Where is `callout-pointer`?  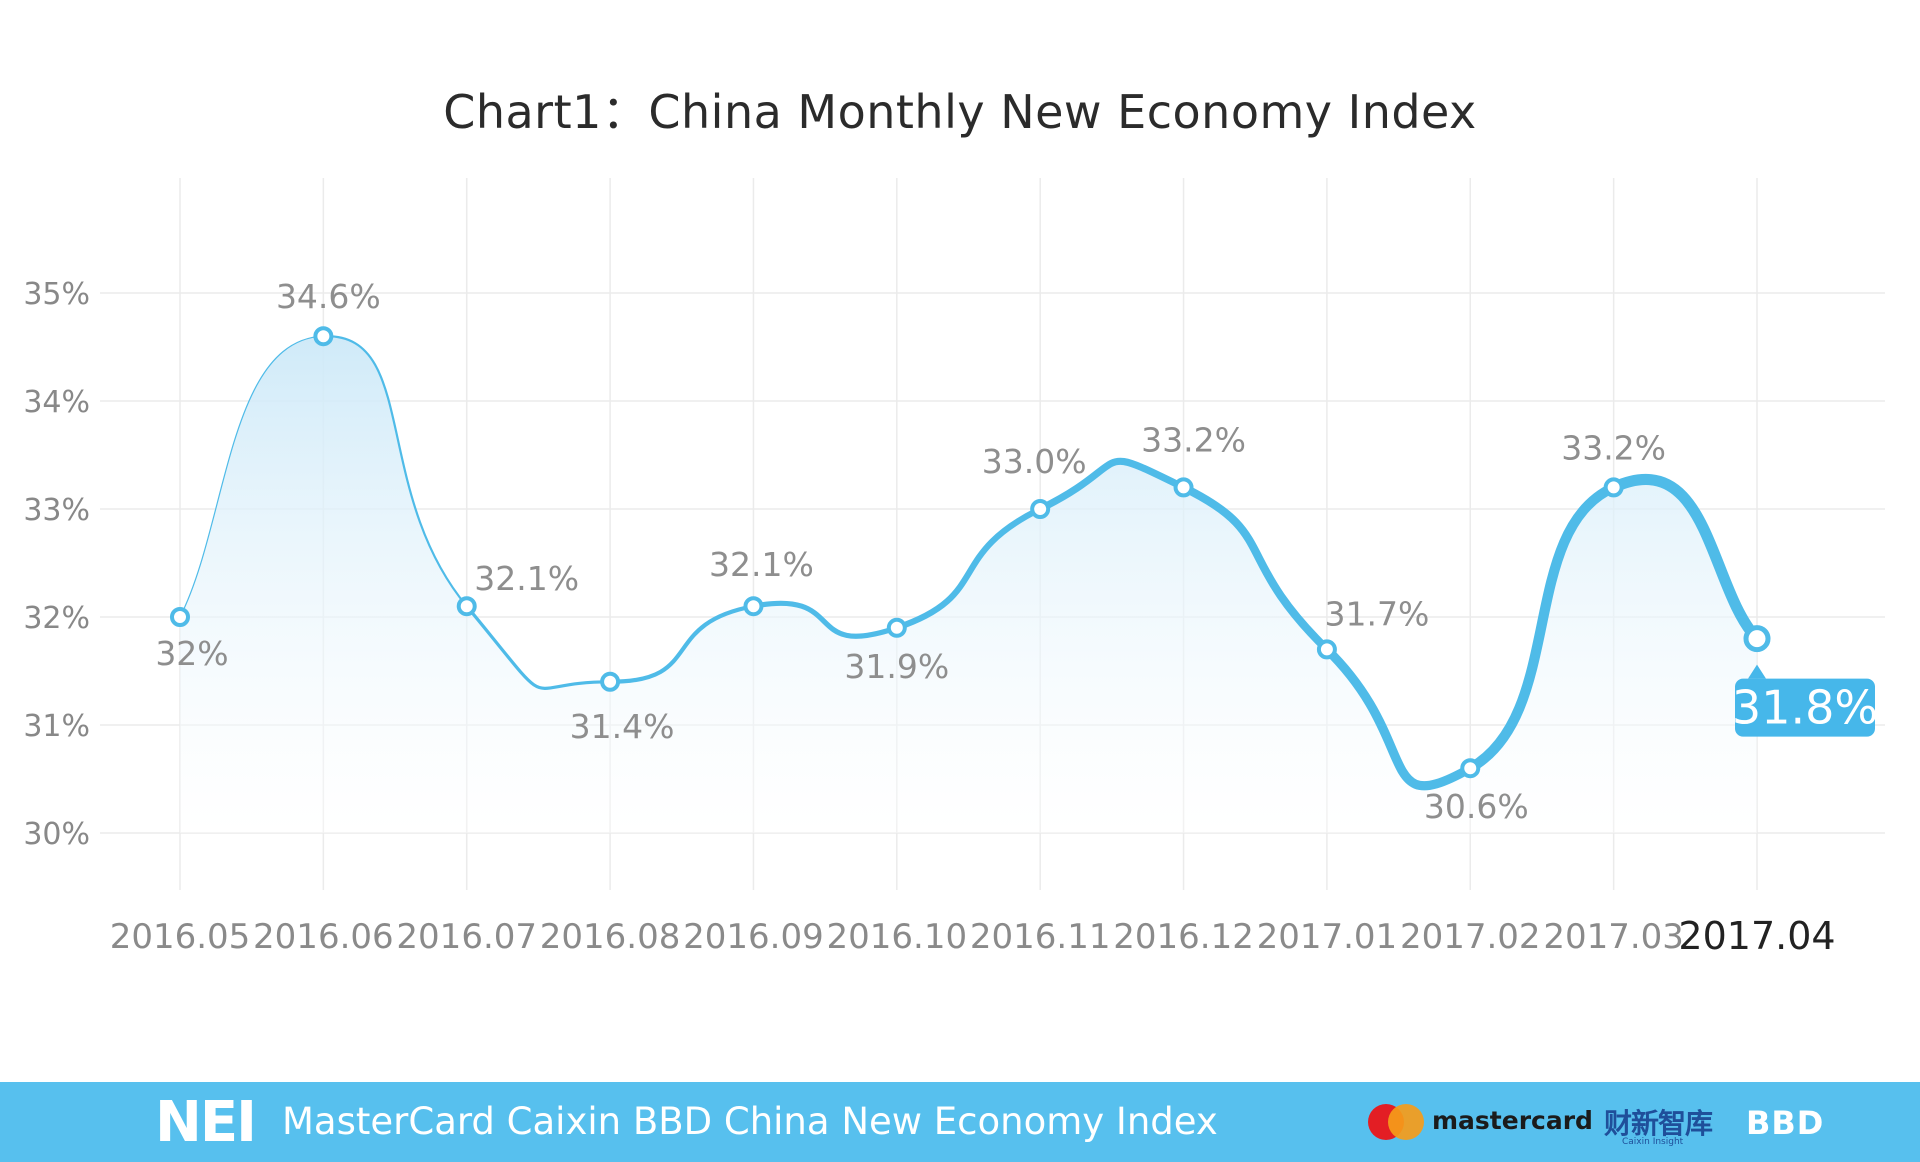
callout-pointer is located at coordinates (1757, 671).